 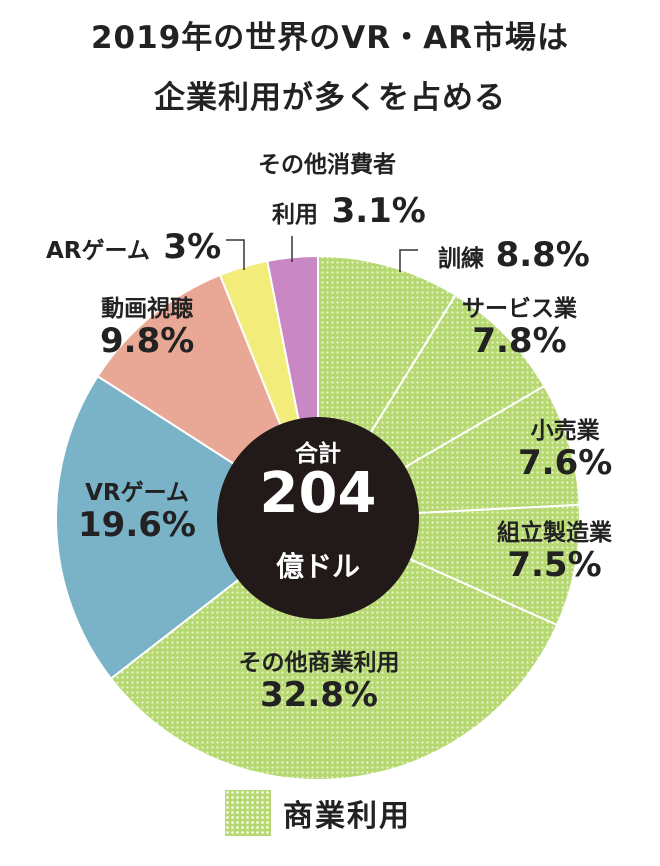 What do you see at coordinates (318, 493) in the screenshot?
I see `center-total-value: 204` at bounding box center [318, 493].